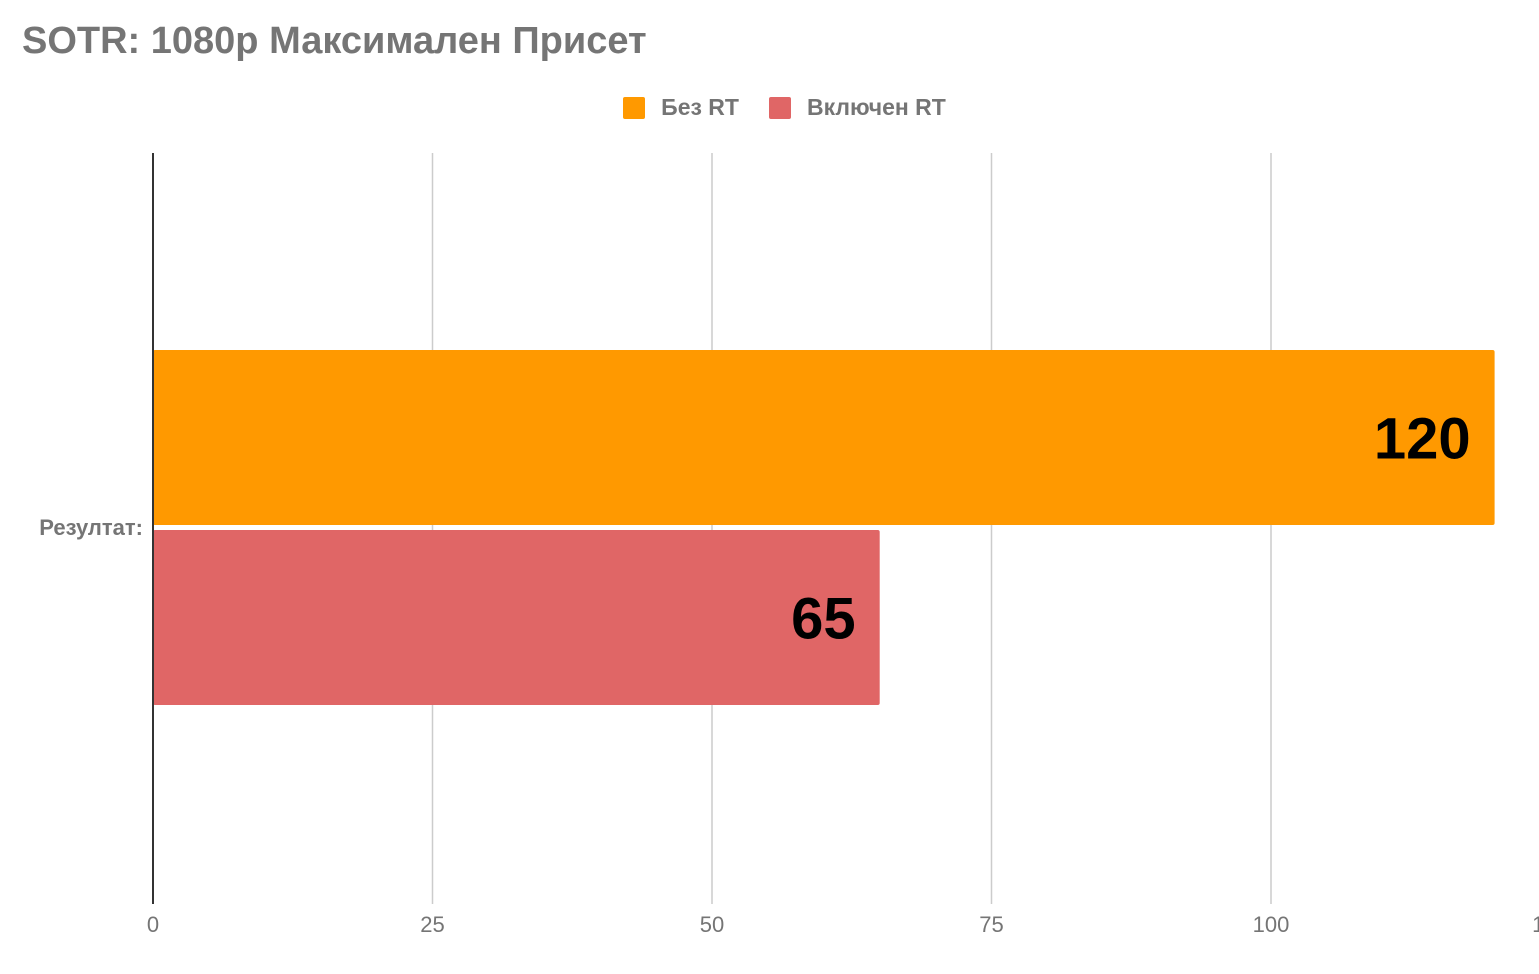 The height and width of the screenshot is (974, 1539). I want to click on x-tick-label-125: 125, so click(1535, 924).